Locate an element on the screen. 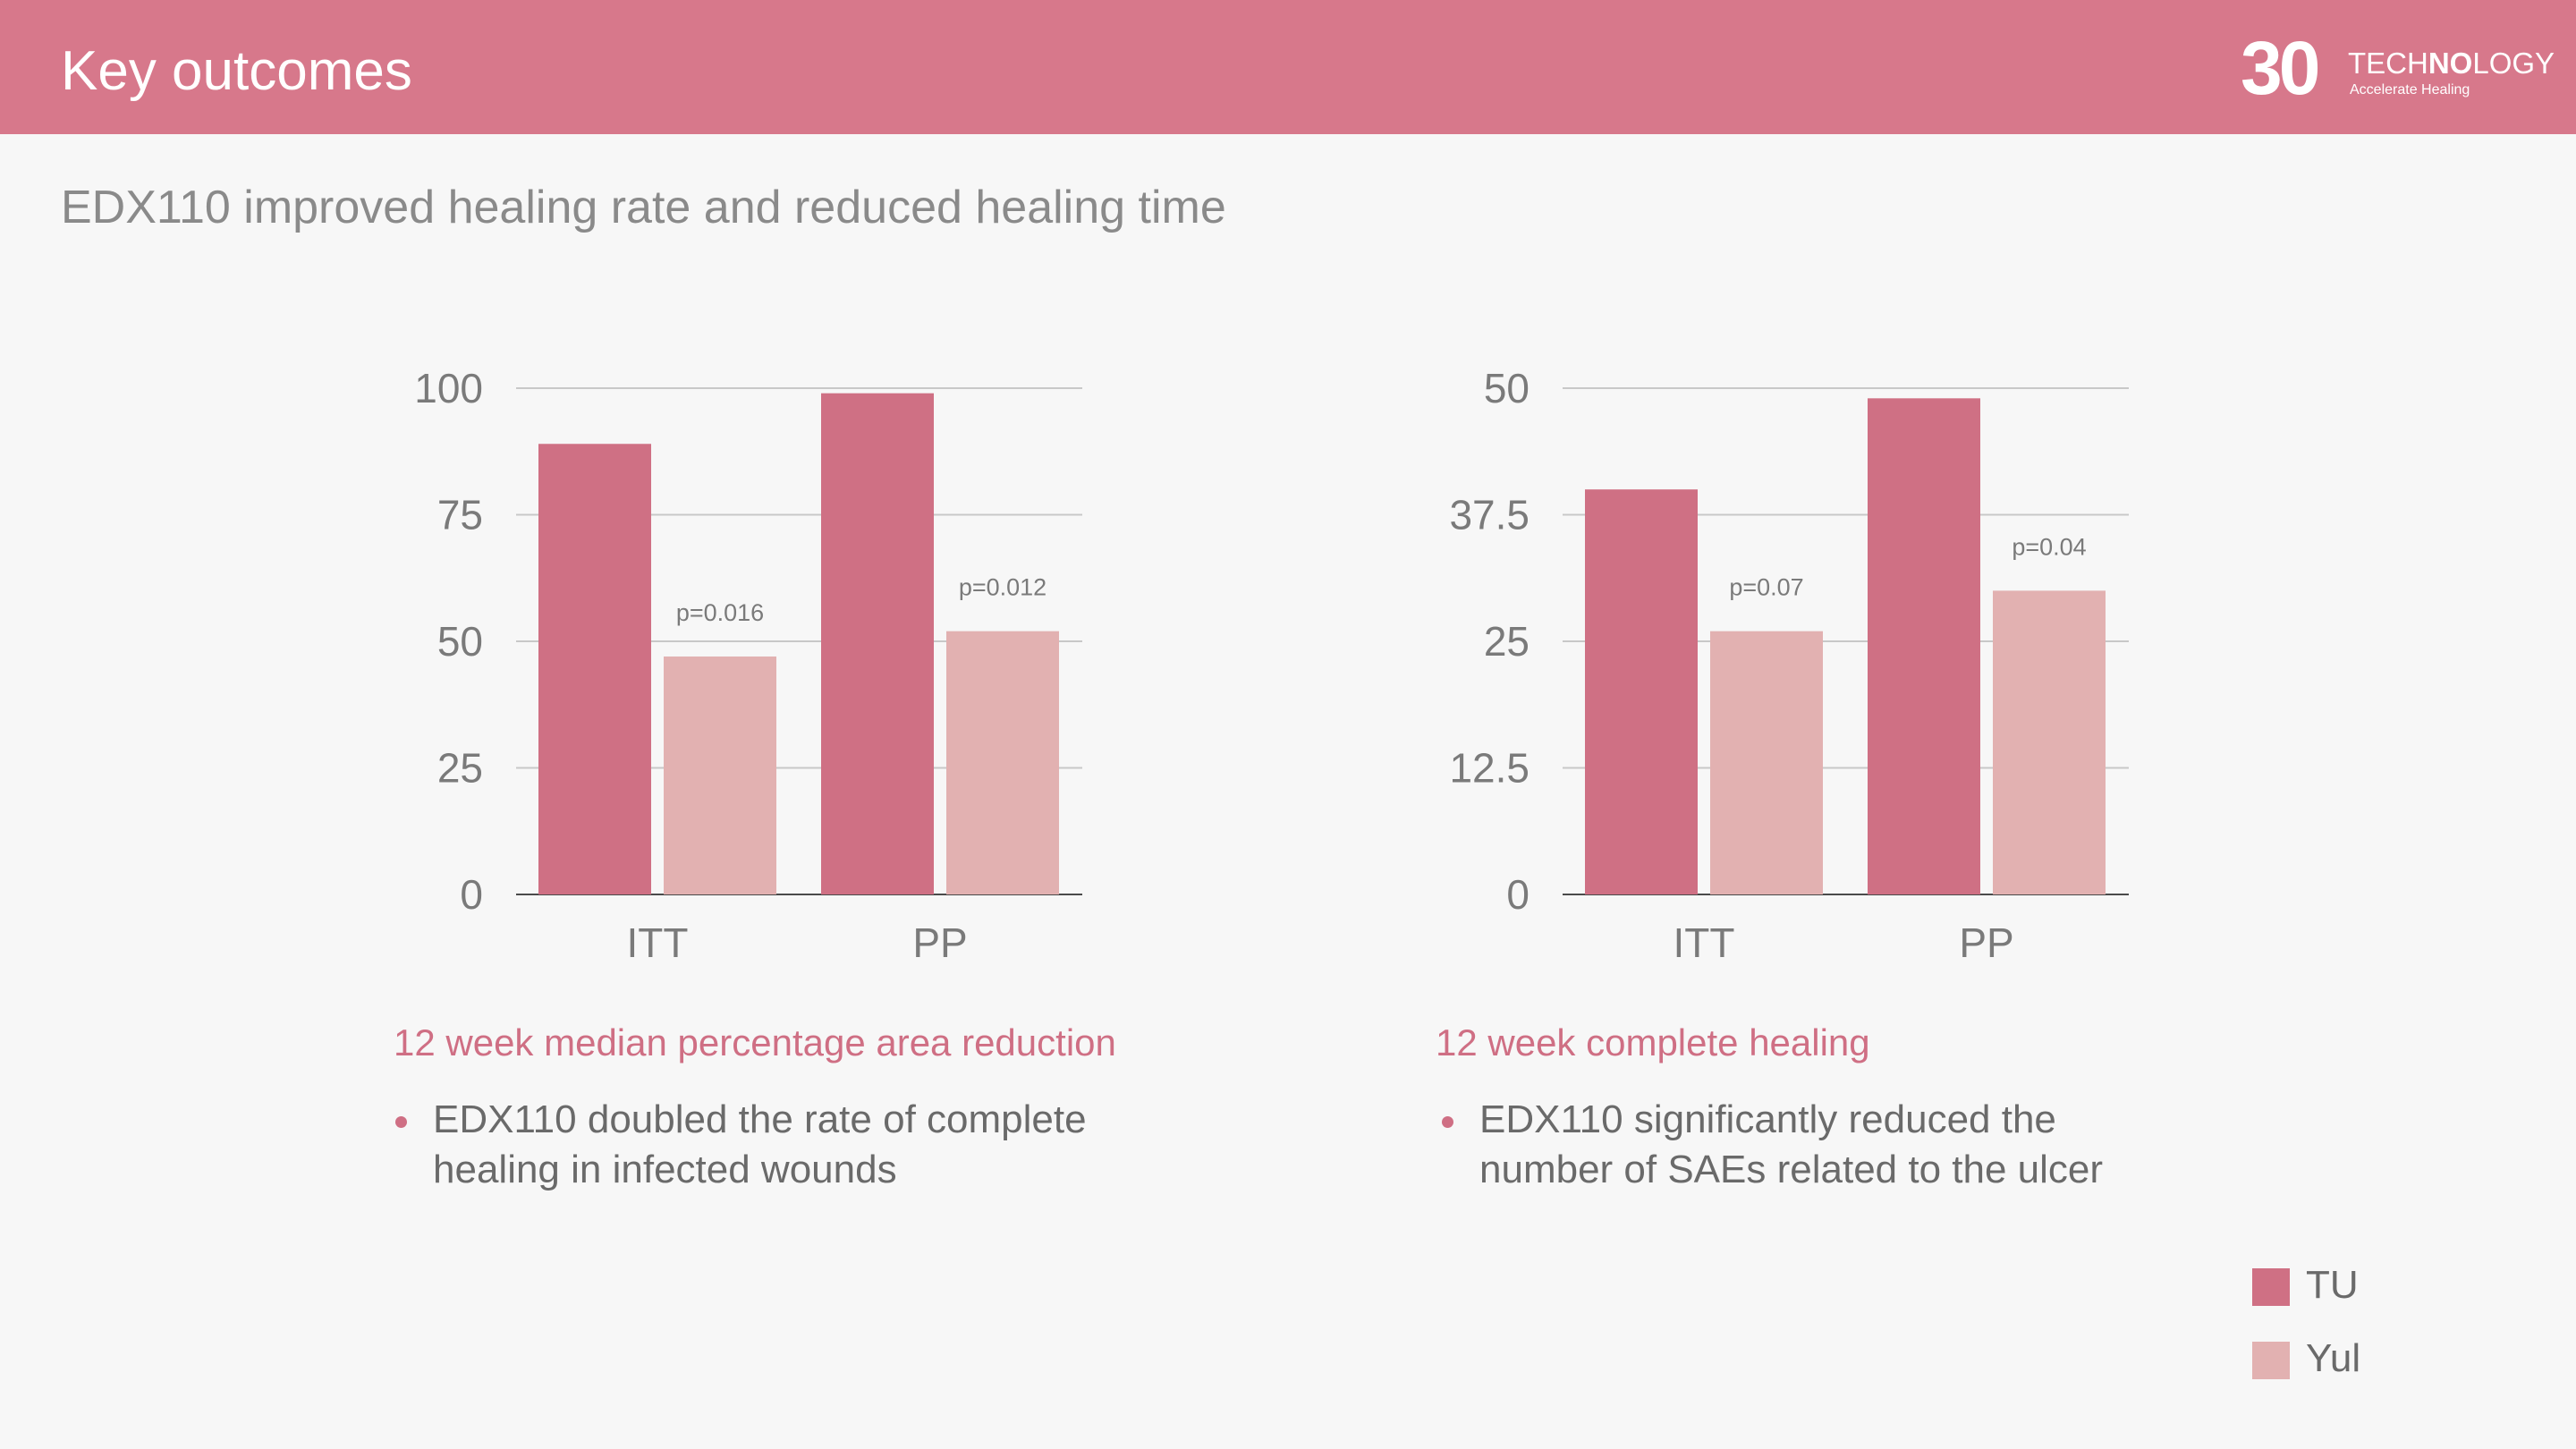 This screenshot has width=2576, height=1449. bullet-left-line-2: healing in infected wounds is located at coordinates (665, 1169).